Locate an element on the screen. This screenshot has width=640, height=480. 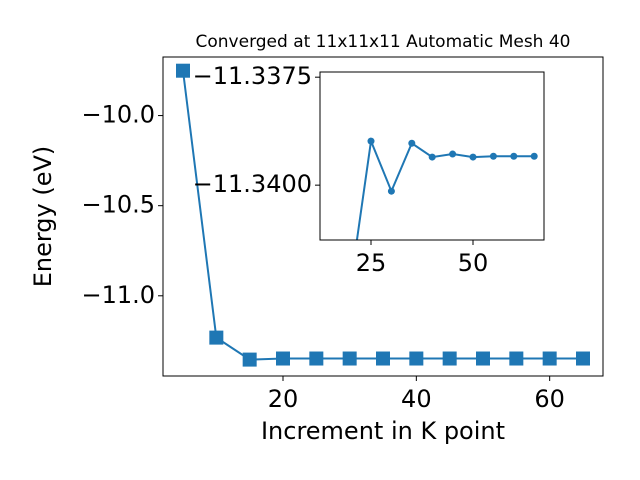
axes-frame is located at coordinates (432, 156).